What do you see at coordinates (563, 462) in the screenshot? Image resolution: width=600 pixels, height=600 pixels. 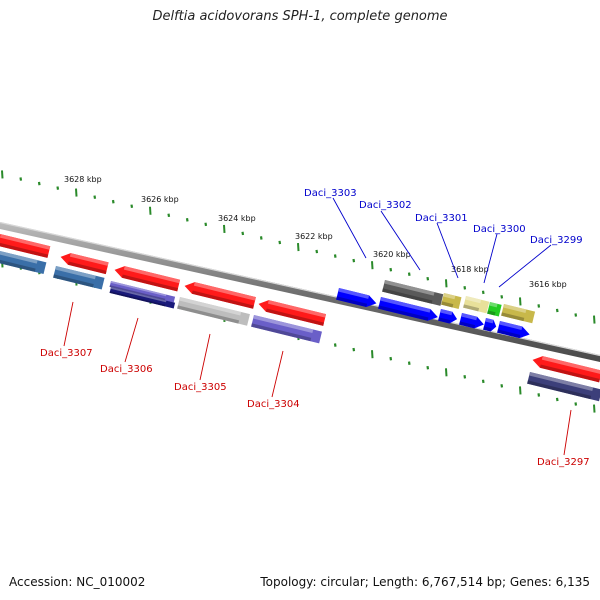 I see `gene-label-bottom: Daci_3297` at bounding box center [563, 462].